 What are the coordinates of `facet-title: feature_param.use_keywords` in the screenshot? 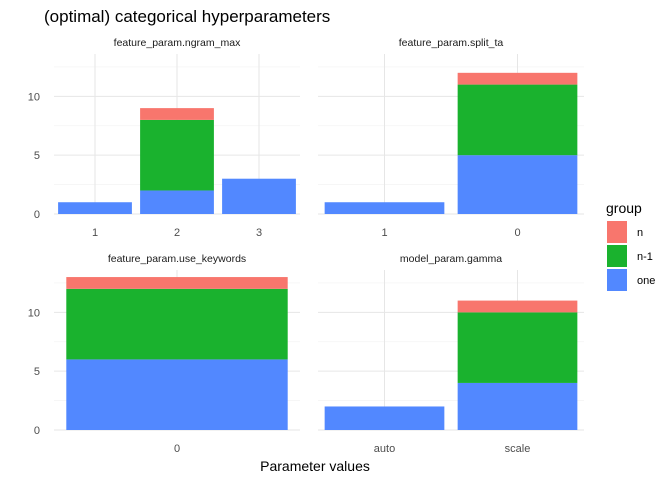 It's located at (177, 259).